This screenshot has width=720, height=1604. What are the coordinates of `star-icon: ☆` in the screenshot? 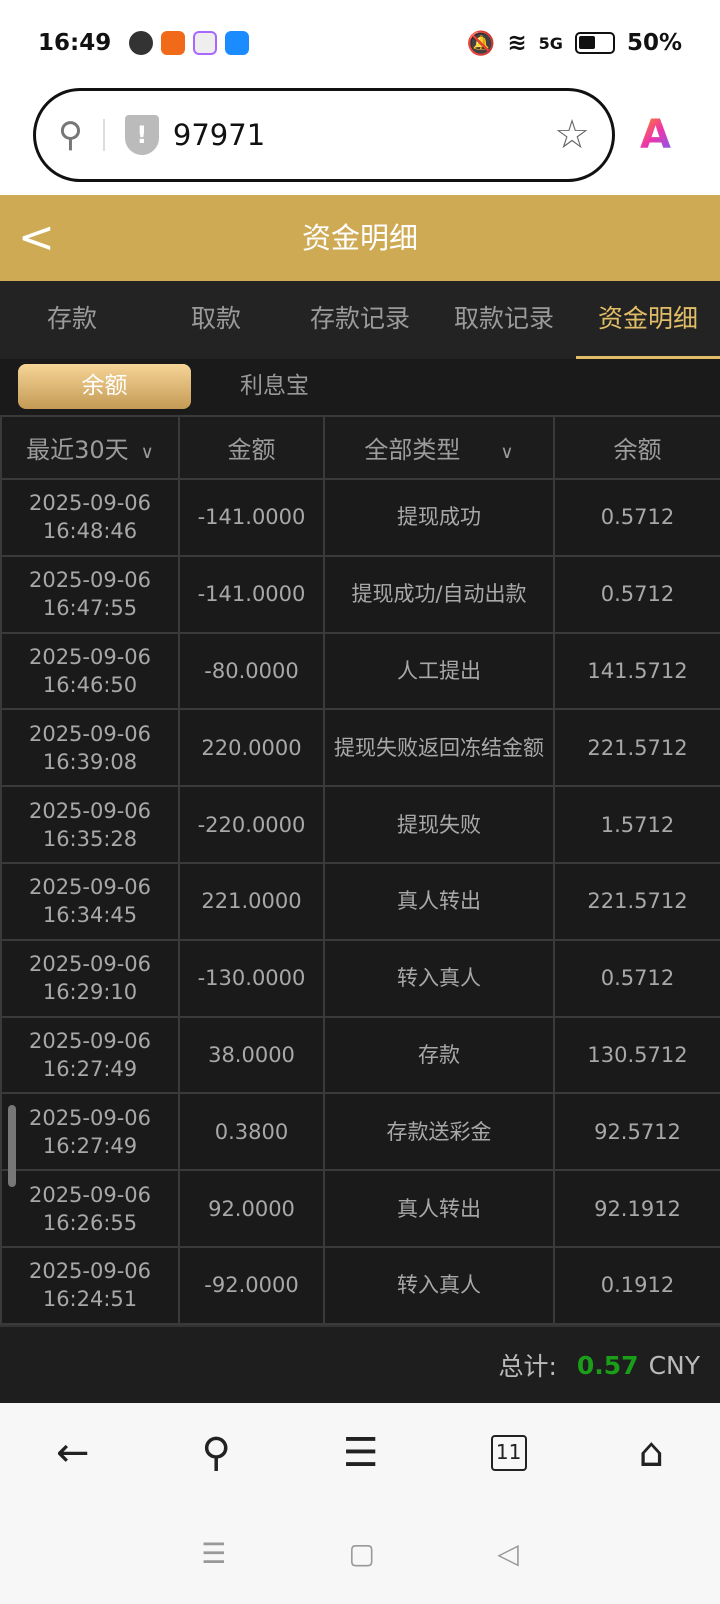 It's located at (572, 135).